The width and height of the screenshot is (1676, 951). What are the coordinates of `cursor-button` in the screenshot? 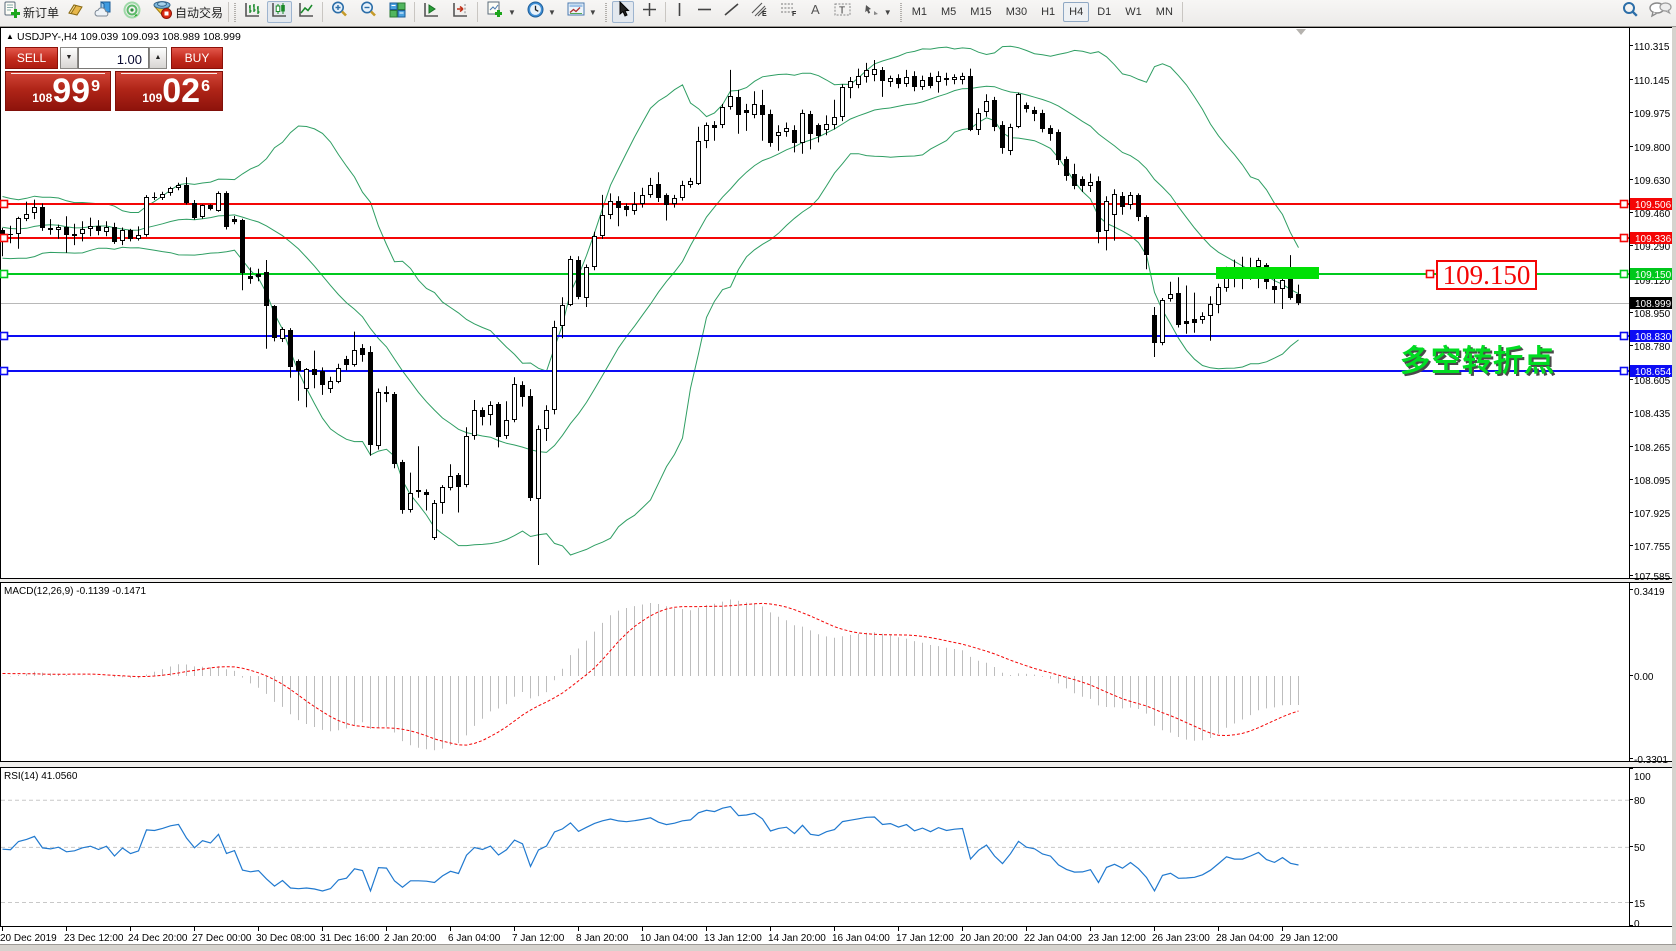 It's located at (622, 11).